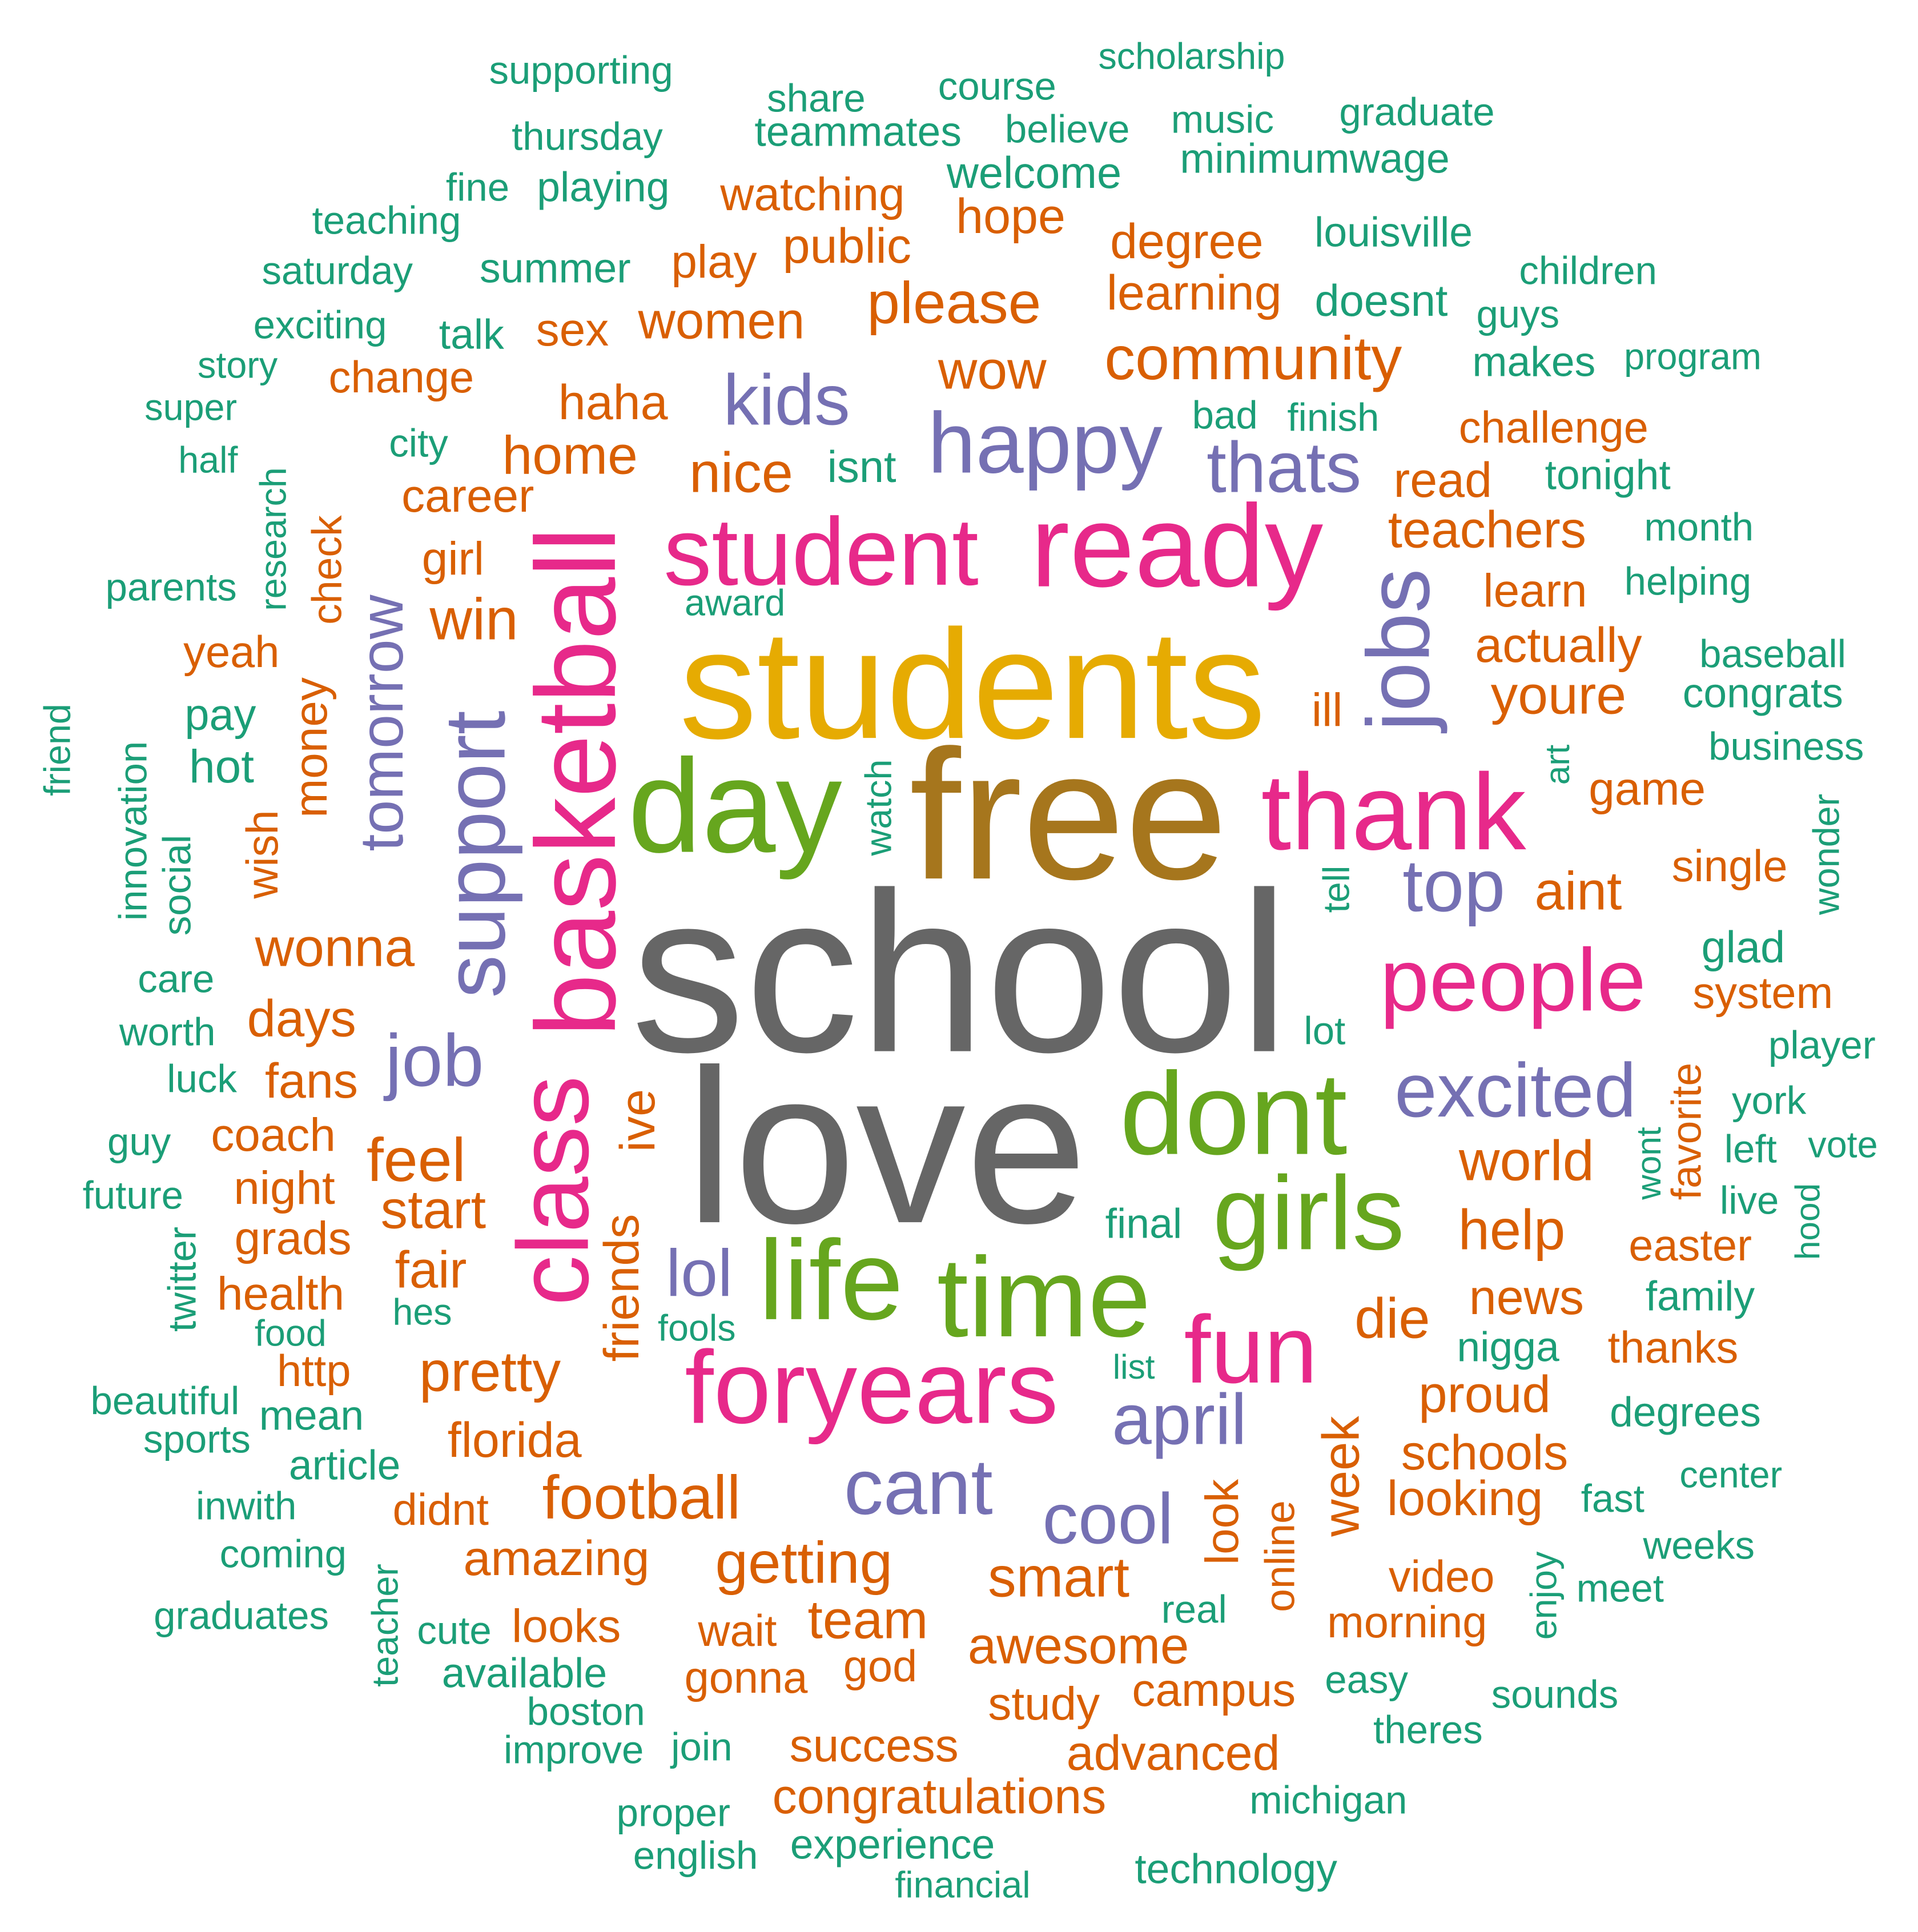  What do you see at coordinates (1441, 1576) in the screenshot?
I see `word-video: video` at bounding box center [1441, 1576].